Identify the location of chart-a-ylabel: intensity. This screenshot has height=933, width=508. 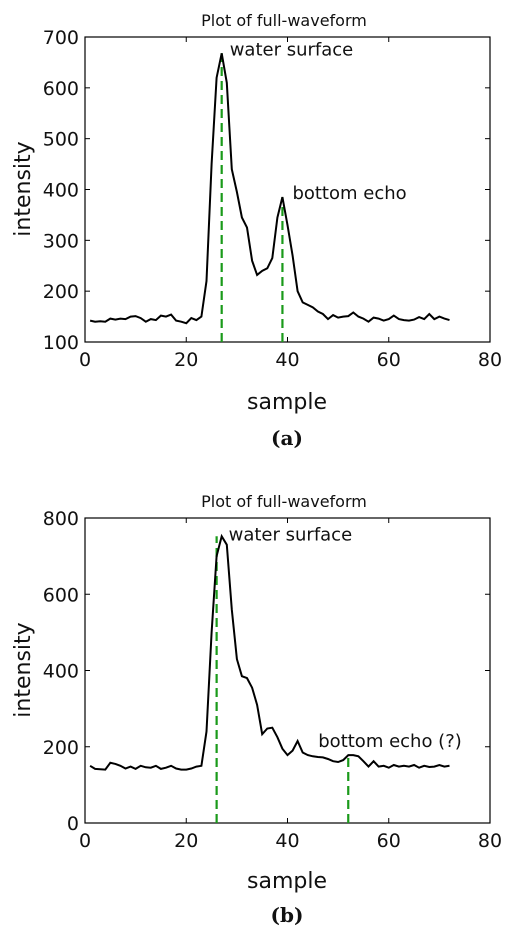
(23, 188).